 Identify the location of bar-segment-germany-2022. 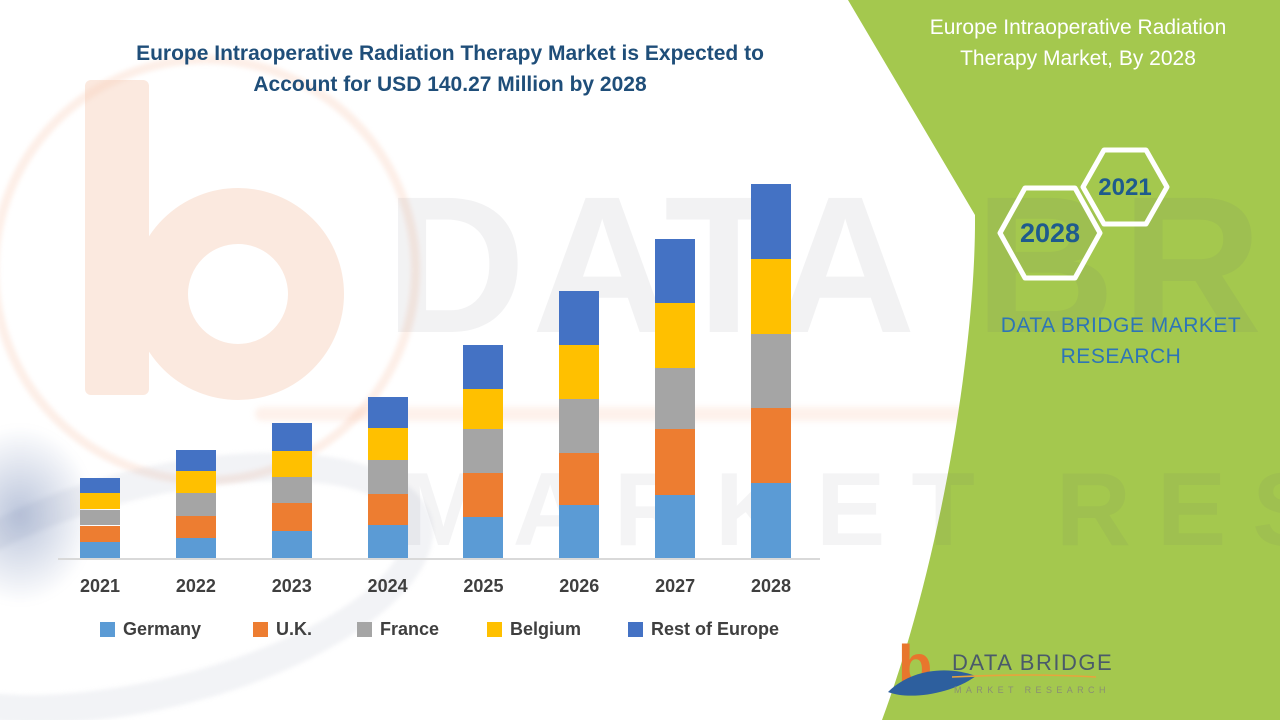
(195, 548).